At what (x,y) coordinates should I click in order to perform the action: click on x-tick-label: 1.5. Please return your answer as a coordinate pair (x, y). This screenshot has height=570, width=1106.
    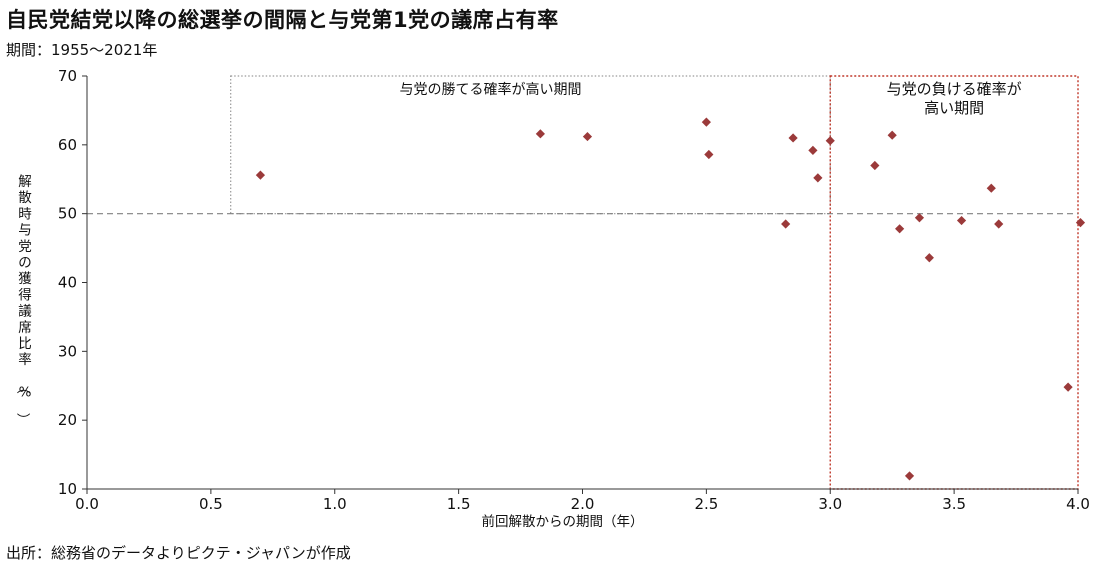
    Looking at the image, I should click on (459, 504).